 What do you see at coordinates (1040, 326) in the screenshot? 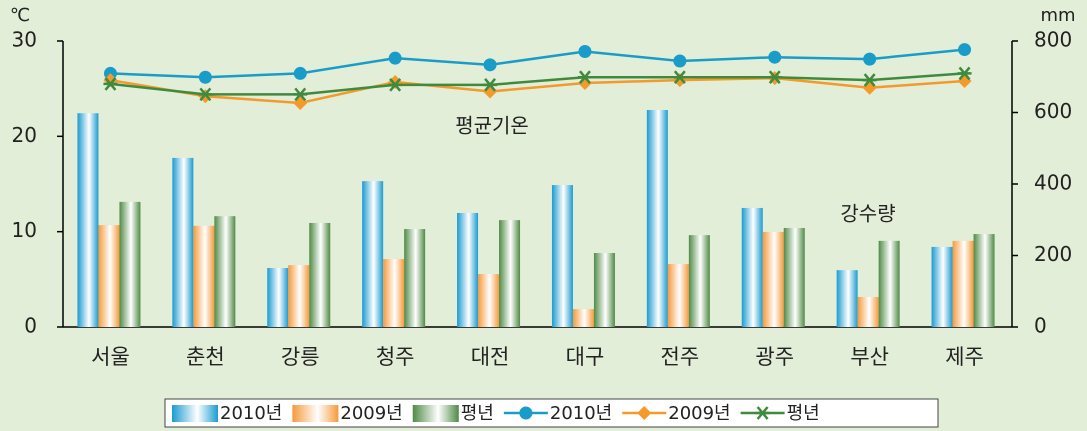
I see `y2-tick-label: 0` at bounding box center [1040, 326].